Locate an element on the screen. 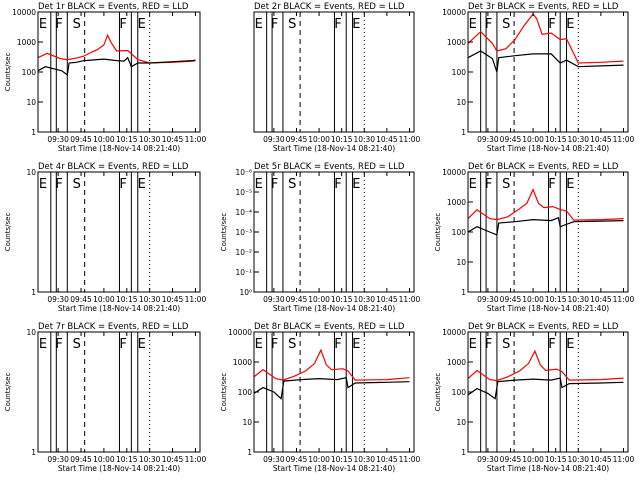 The width and height of the screenshot is (640, 480). panel-title: Det 9r BLACK = Events, RED = LLD is located at coordinates (543, 327).